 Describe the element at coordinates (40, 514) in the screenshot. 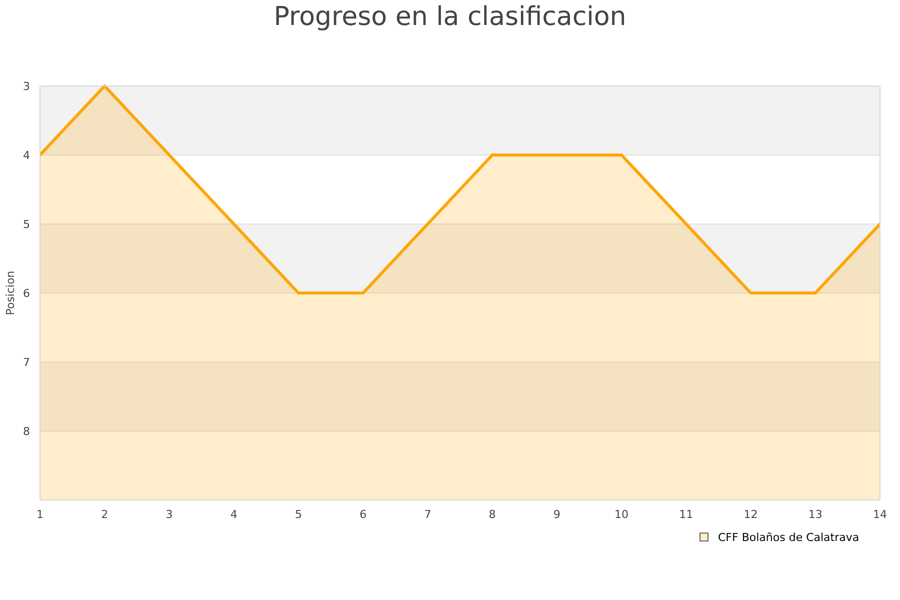

I see `x-tick-label: 1` at that location.